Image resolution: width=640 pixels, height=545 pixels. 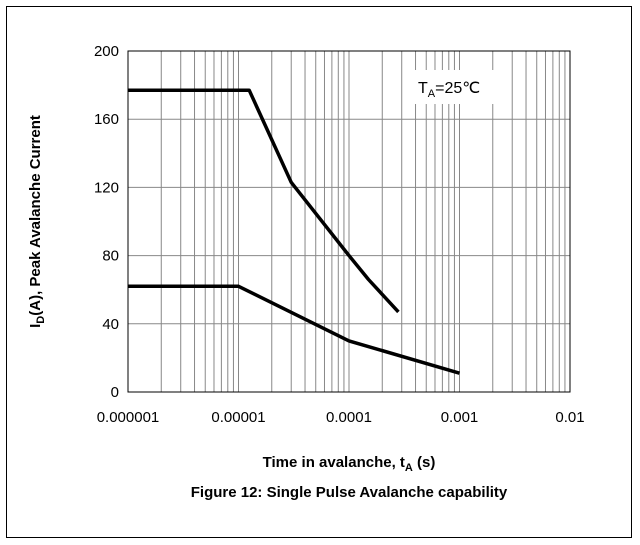 What do you see at coordinates (106, 119) in the screenshot?
I see `y-tick-label: 160` at bounding box center [106, 119].